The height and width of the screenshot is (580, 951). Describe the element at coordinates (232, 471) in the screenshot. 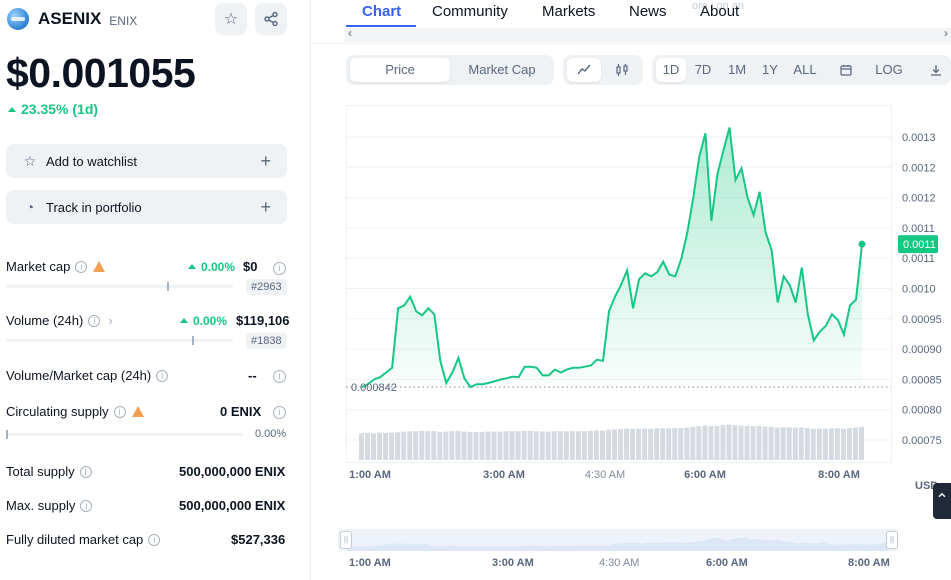

I see `total-supply-value: 500,000,000 ENIX` at that location.